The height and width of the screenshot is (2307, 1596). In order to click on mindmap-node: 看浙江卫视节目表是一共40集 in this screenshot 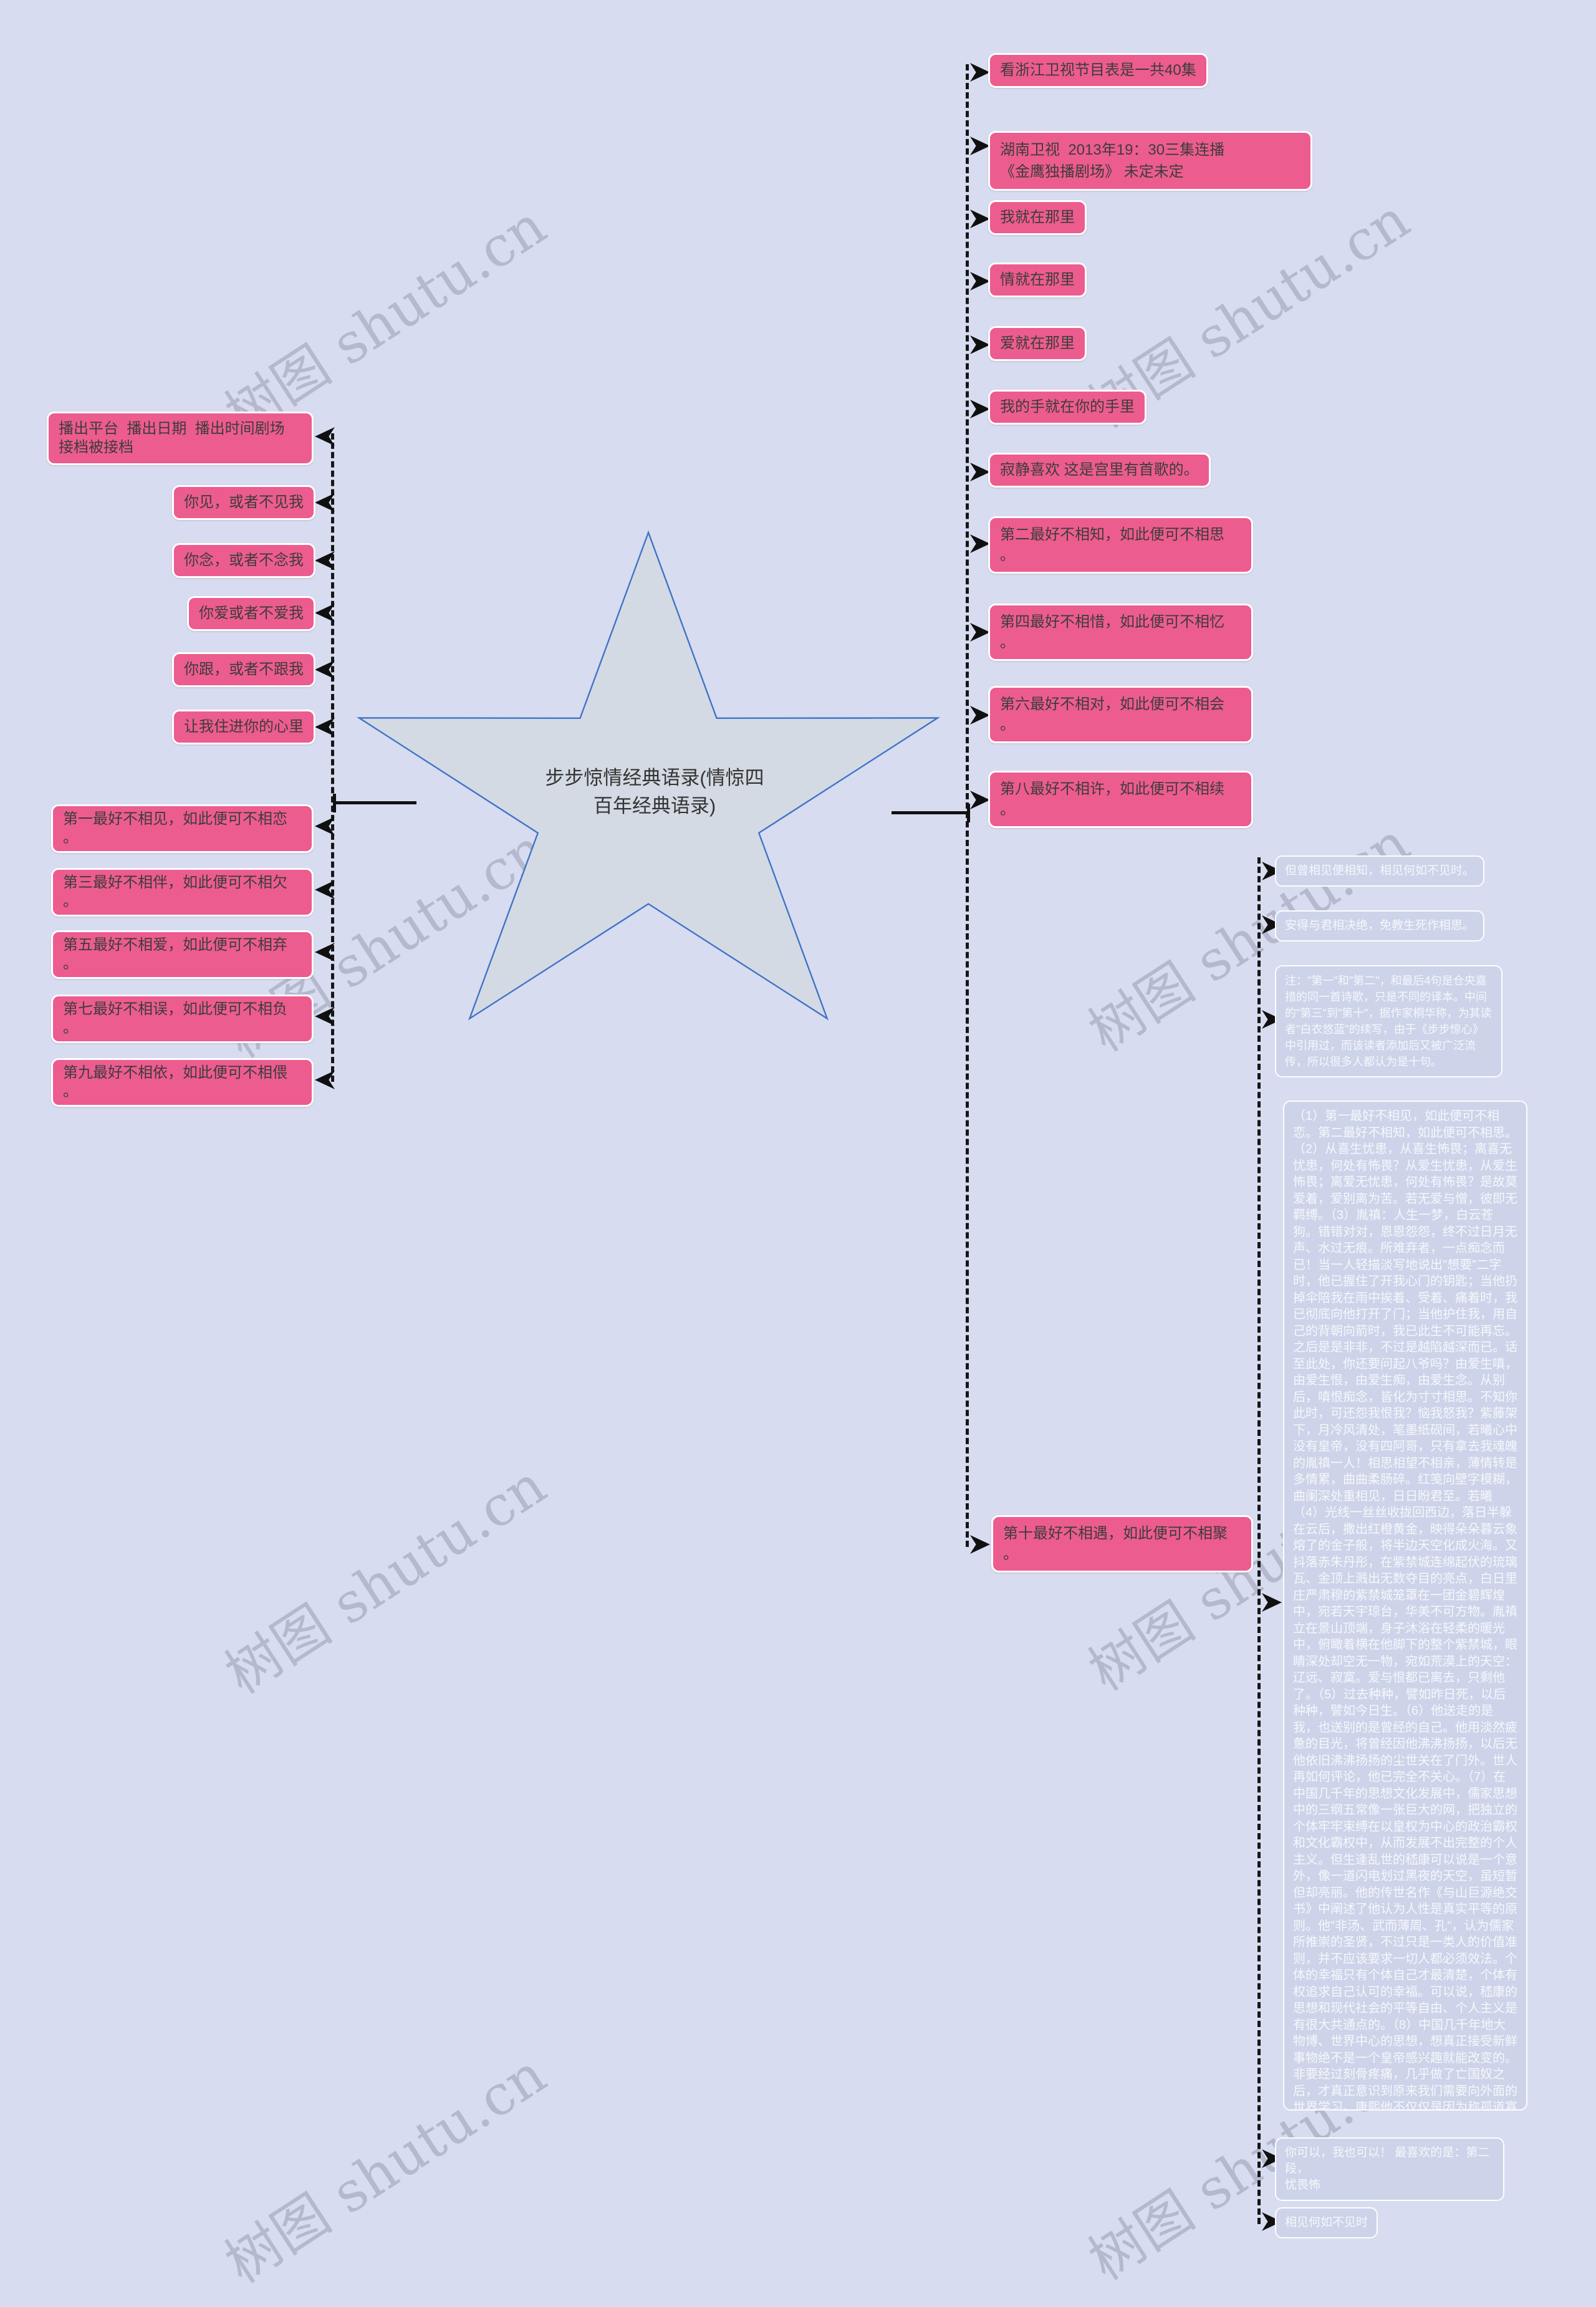, I will do `click(1098, 70)`.